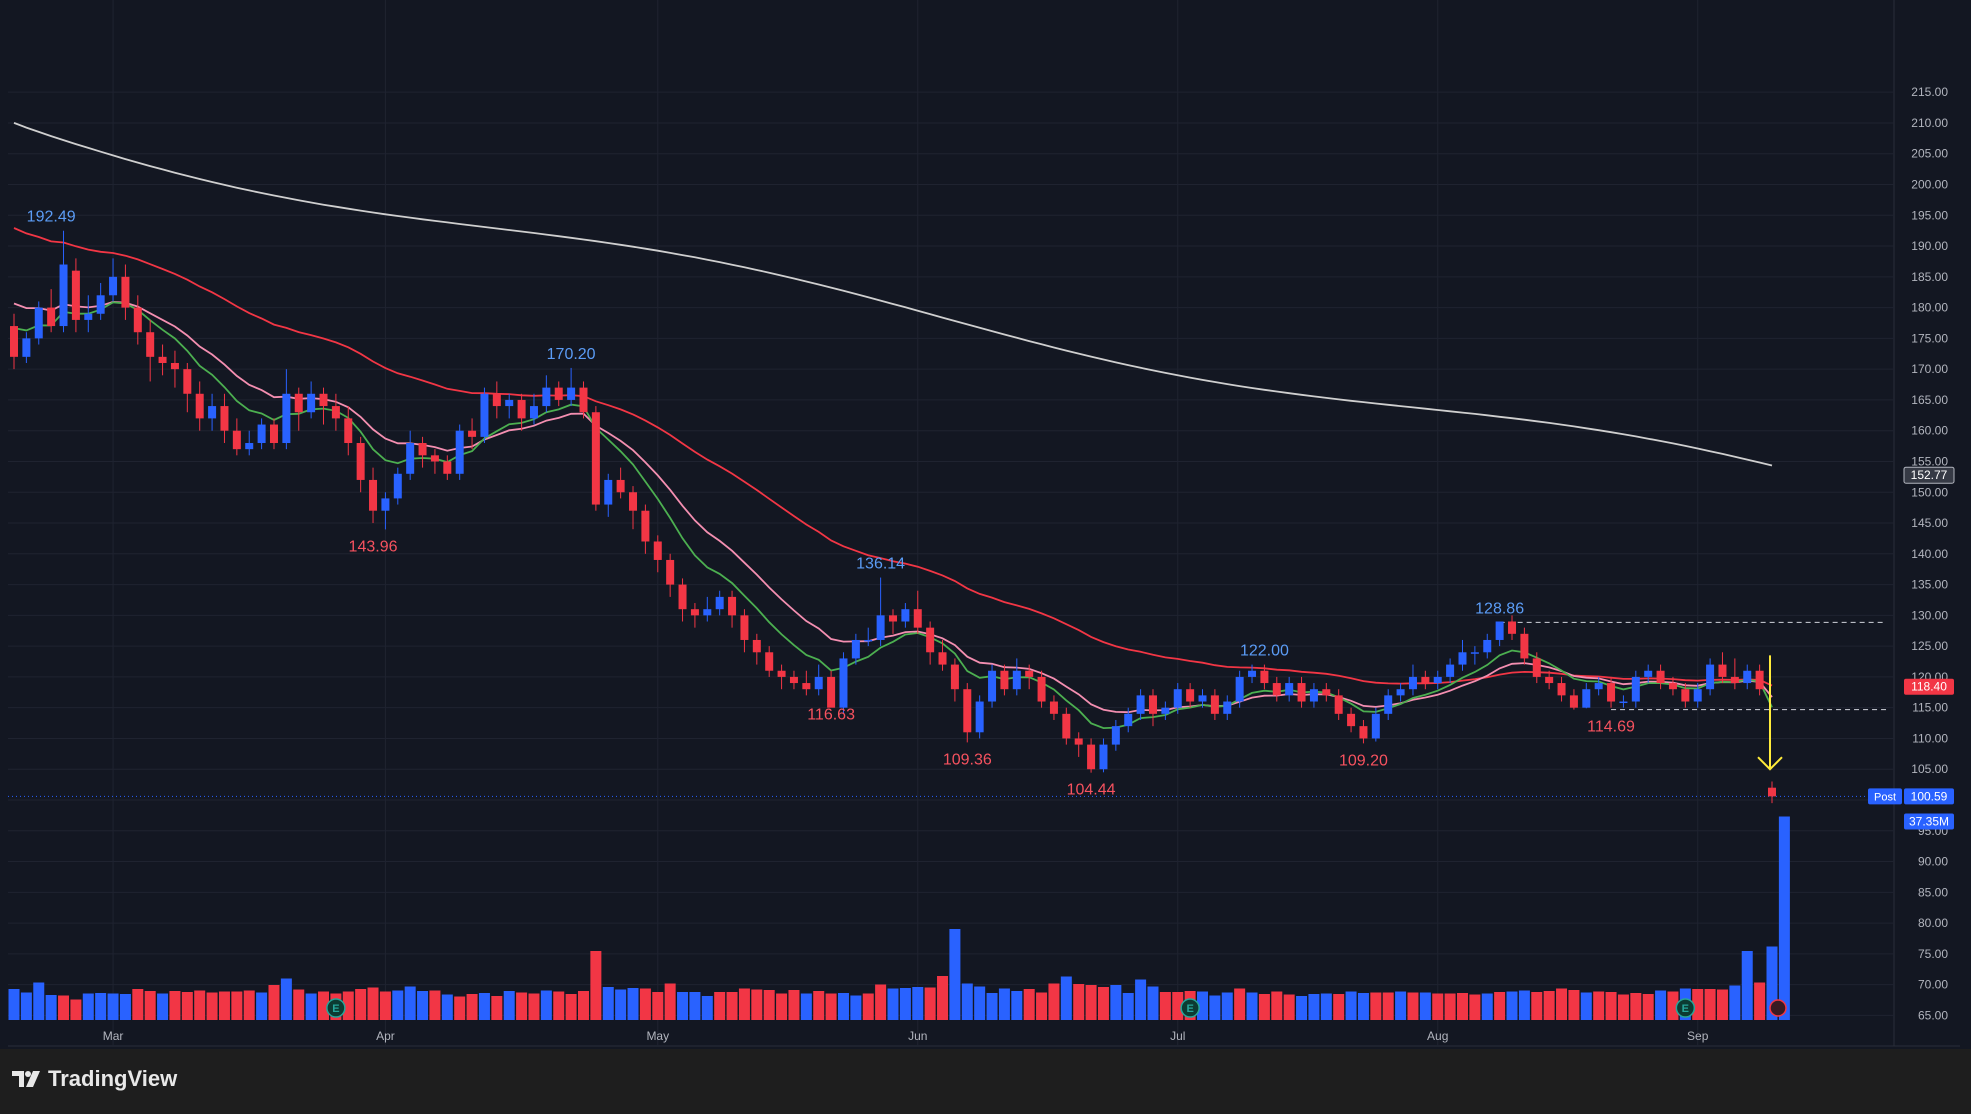 This screenshot has width=1971, height=1114. What do you see at coordinates (1929, 461) in the screenshot?
I see `price-tick-label: 155.00` at bounding box center [1929, 461].